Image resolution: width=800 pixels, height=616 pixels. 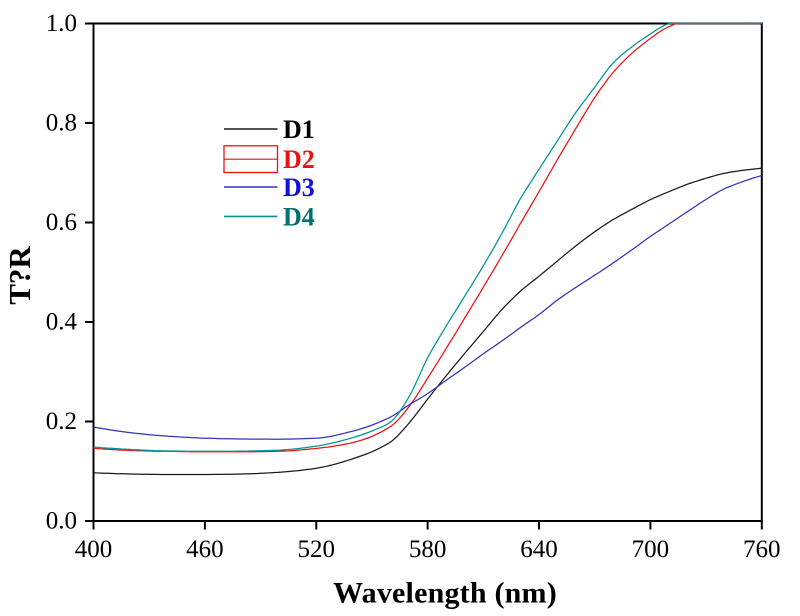 I want to click on svg-text: 580, so click(x=428, y=549).